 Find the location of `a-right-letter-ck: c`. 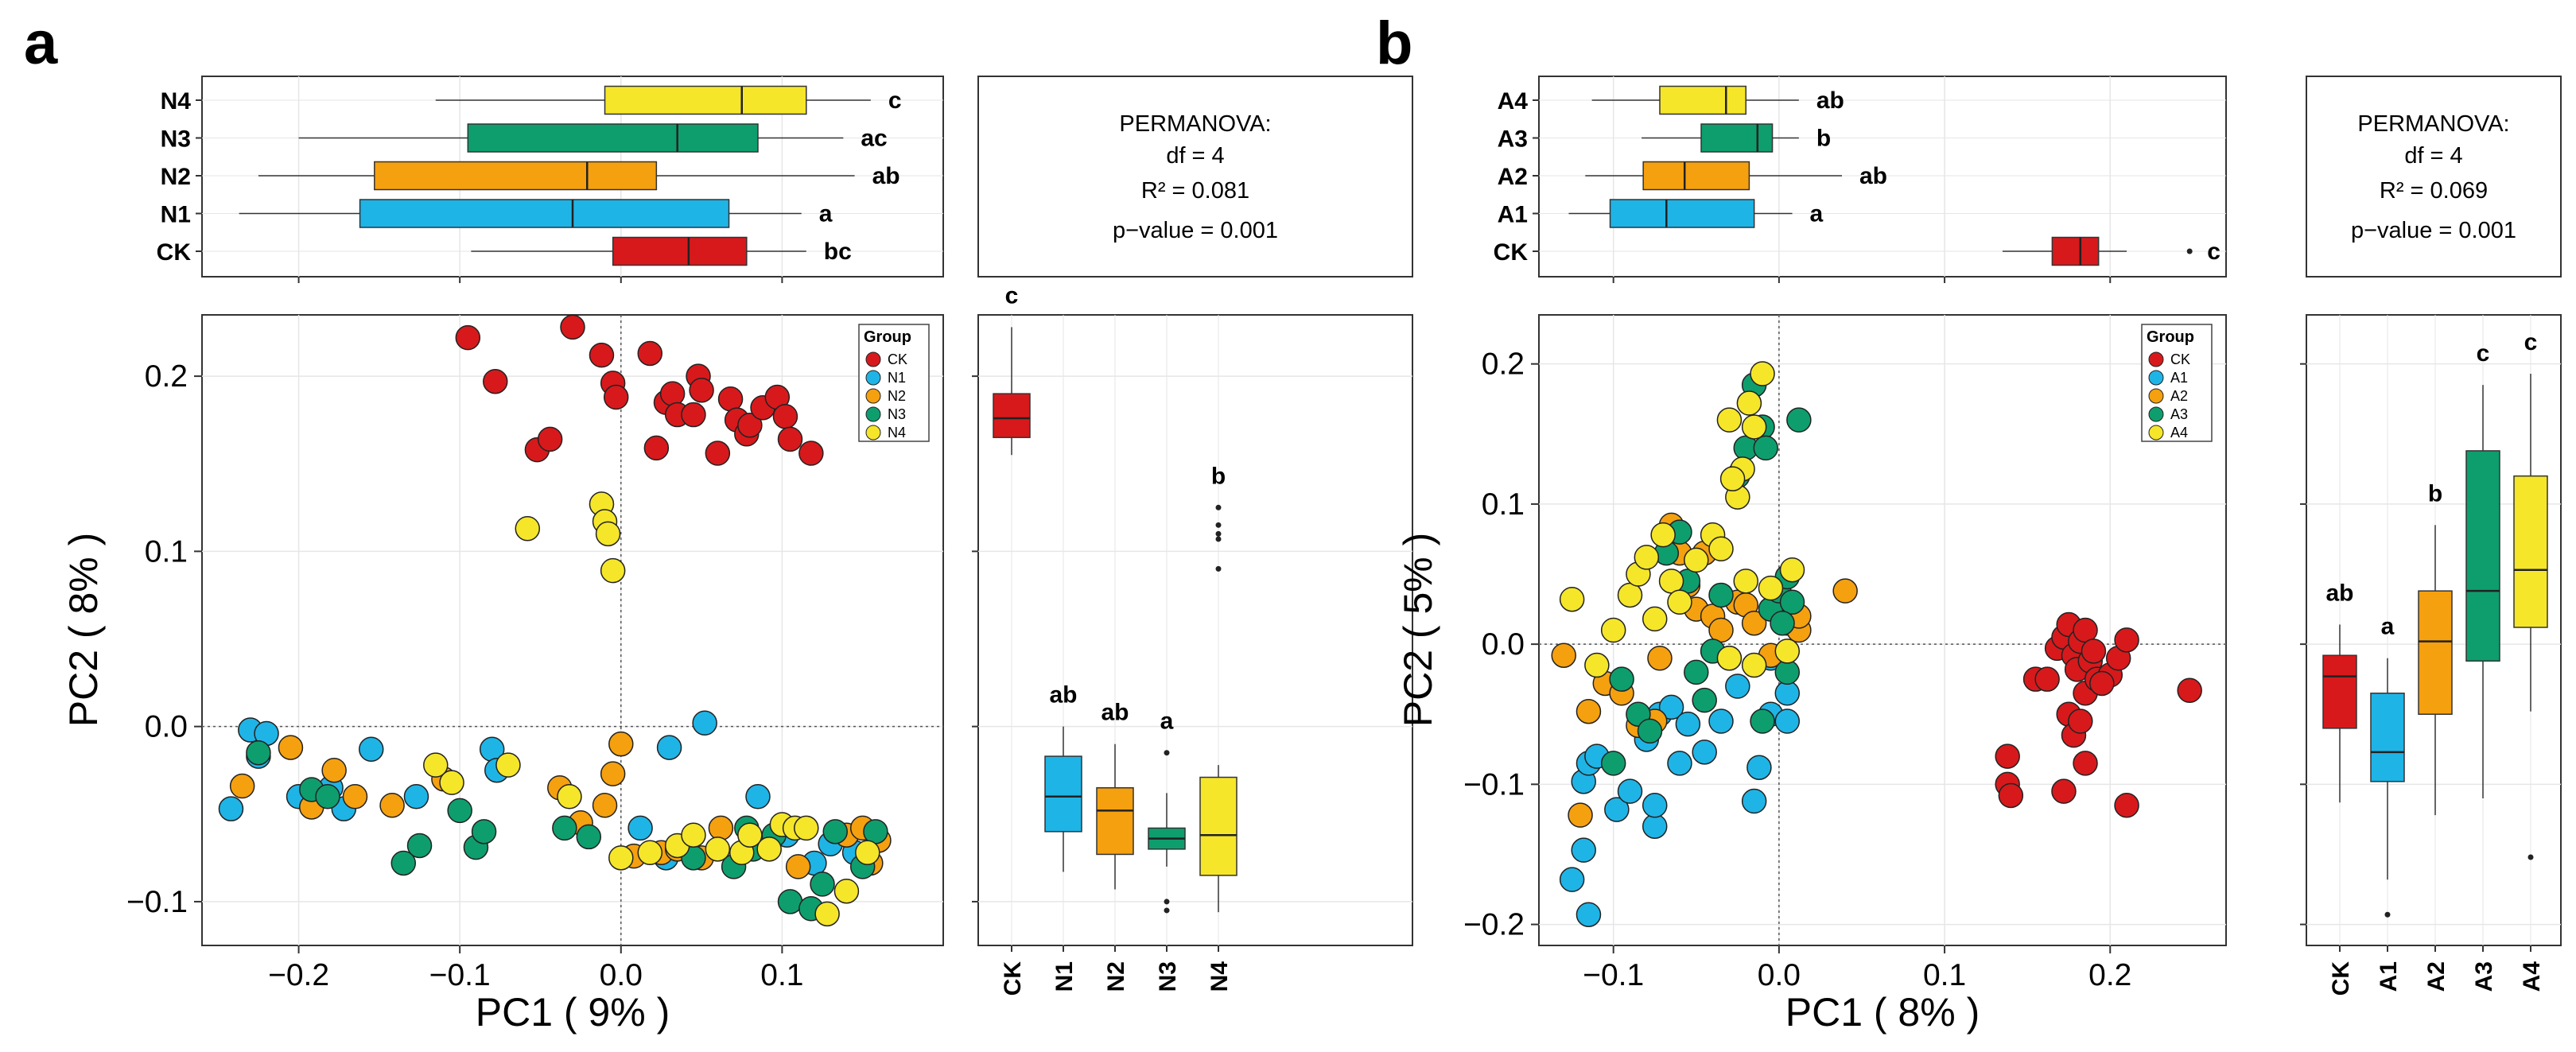

a-right-letter-ck: c is located at coordinates (1012, 295).